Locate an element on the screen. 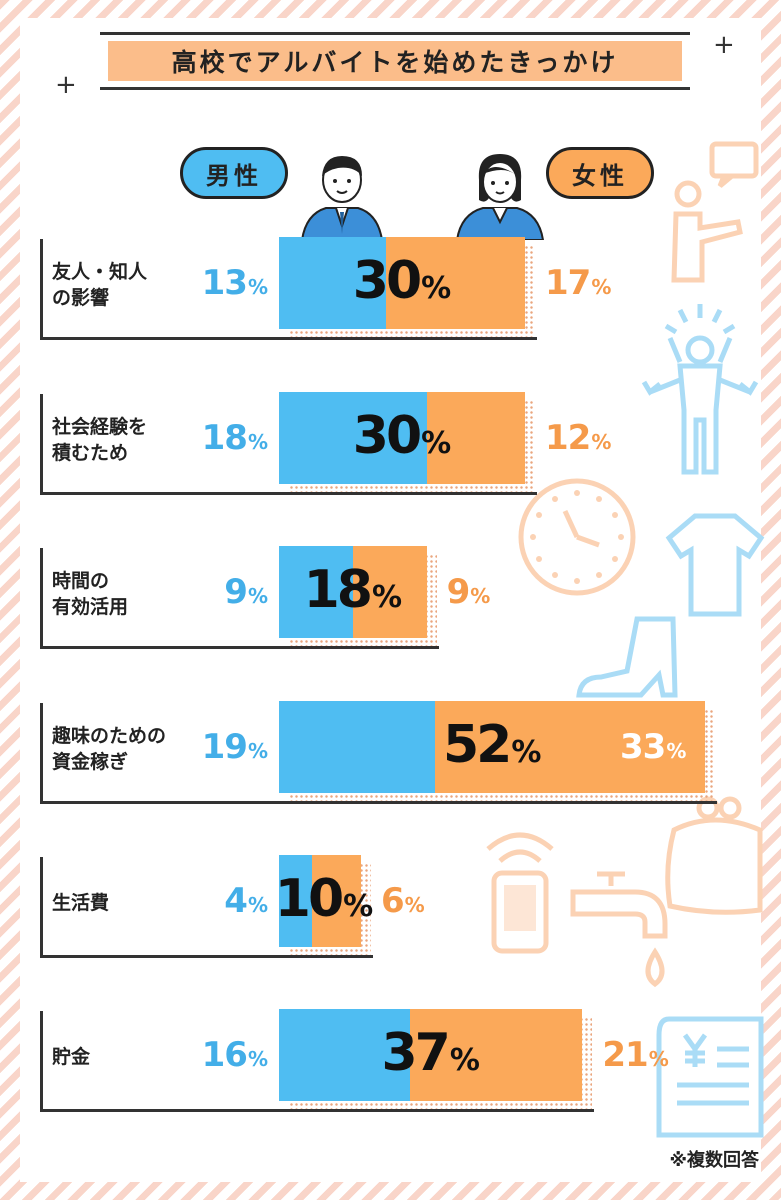 This screenshot has height=1200, width=781. title-rule-top is located at coordinates (395, 33).